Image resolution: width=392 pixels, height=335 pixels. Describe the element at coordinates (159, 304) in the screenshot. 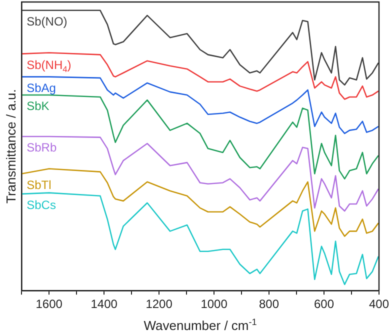

I see `x-tick-label: 1200` at that location.